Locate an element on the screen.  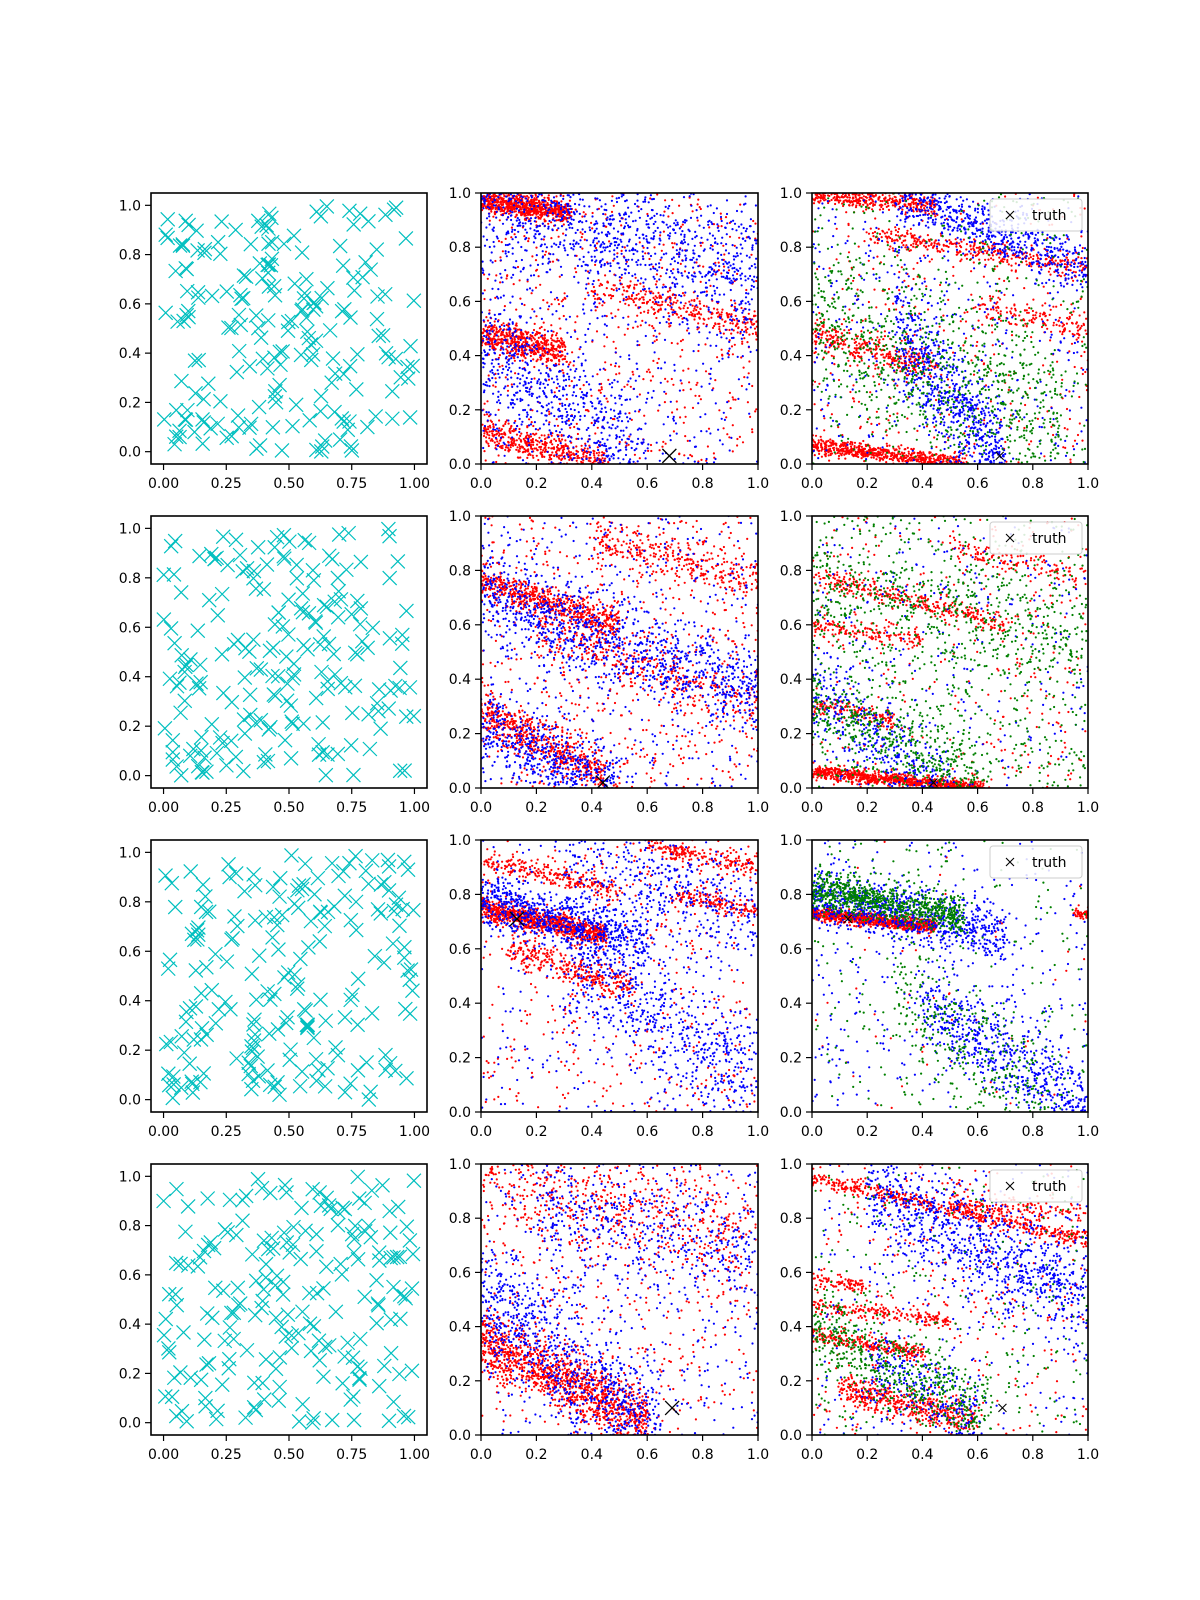
panel-r0c0: 0.00 0.25 0.50 0.75 1.000.00.20.40.60.81.0 is located at coordinates (274, 342).